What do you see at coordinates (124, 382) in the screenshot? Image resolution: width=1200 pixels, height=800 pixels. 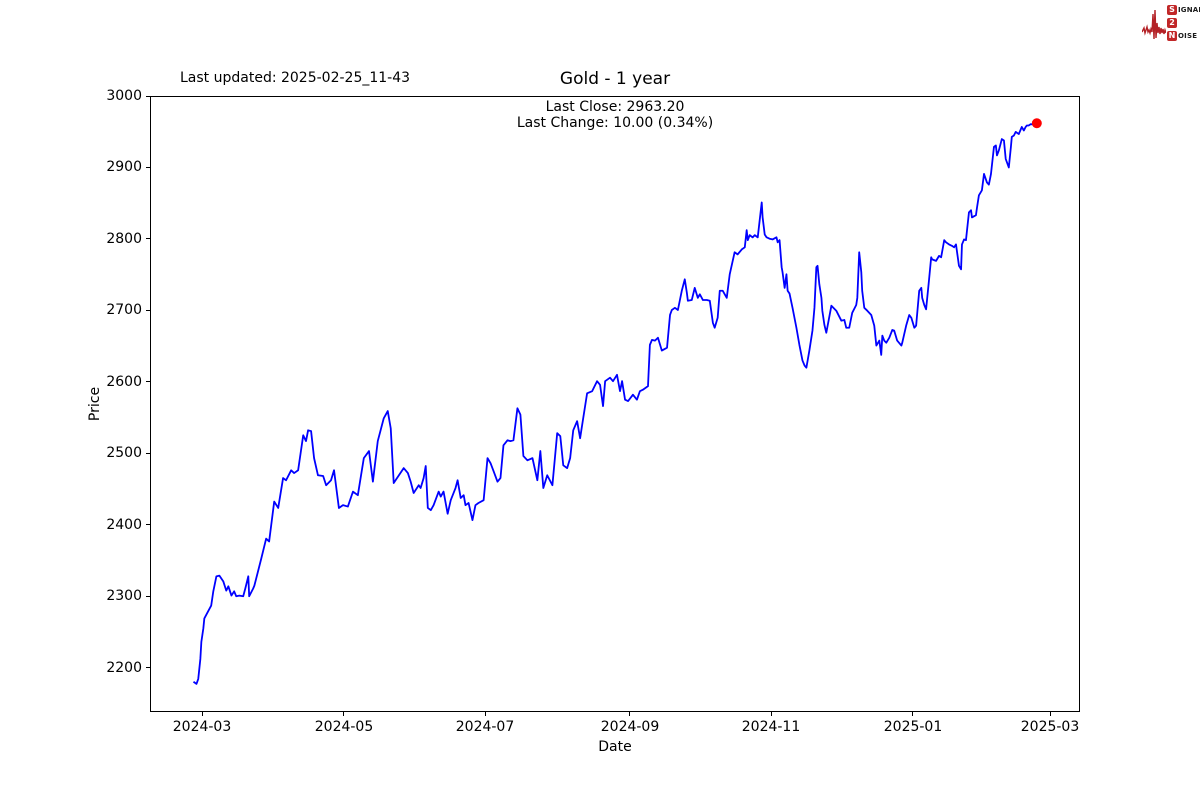 I see `y-tick-label: 2600` at bounding box center [124, 382].